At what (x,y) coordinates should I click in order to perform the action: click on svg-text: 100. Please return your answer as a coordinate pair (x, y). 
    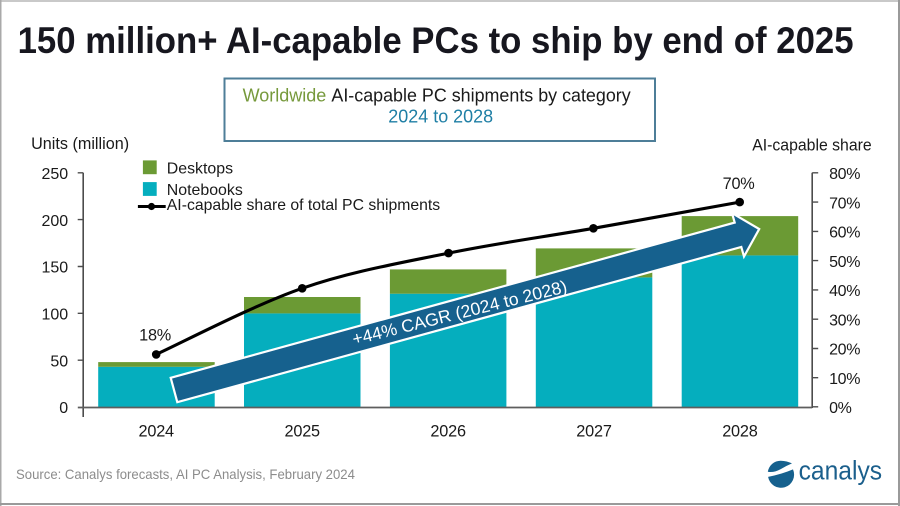
    Looking at the image, I should click on (54, 315).